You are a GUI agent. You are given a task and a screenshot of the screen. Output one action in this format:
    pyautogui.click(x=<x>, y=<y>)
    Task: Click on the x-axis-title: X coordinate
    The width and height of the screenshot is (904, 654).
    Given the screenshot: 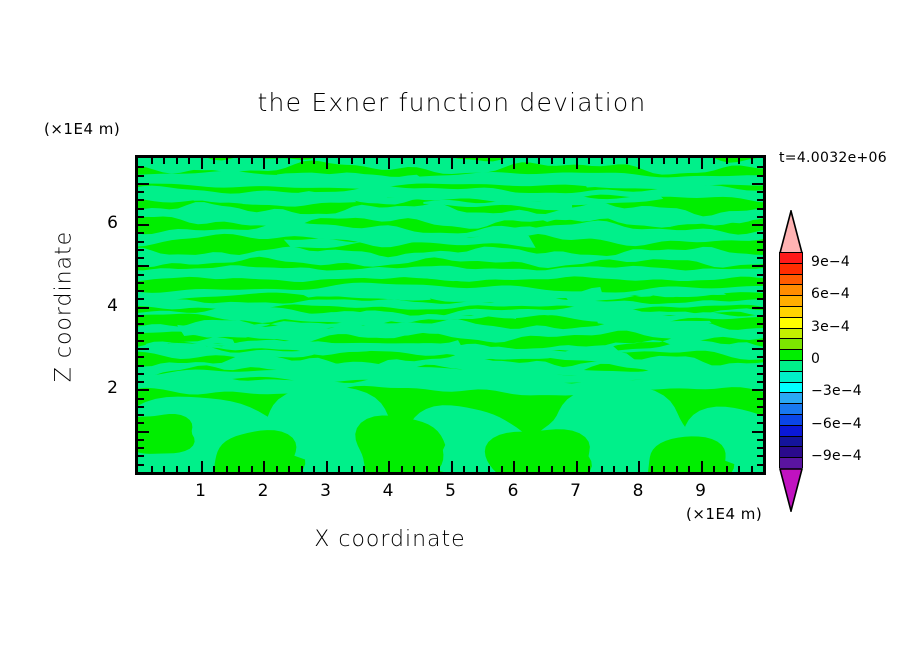 What is the action you would take?
    pyautogui.click(x=390, y=539)
    